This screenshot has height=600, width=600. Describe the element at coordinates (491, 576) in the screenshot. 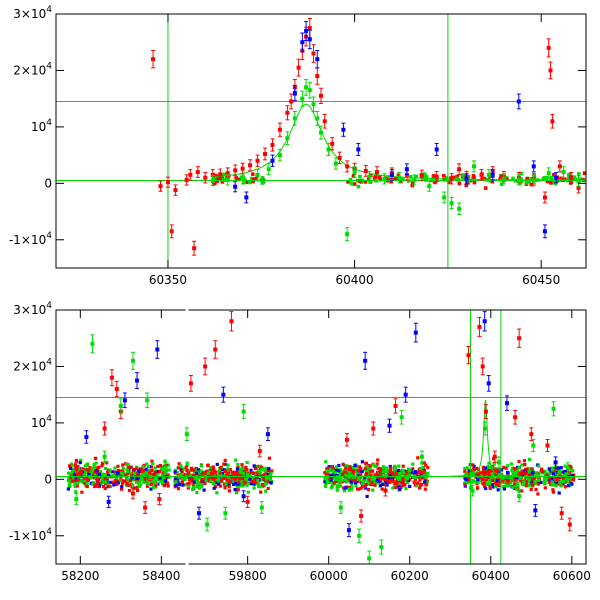

I see `x-tick-label: 60400` at that location.